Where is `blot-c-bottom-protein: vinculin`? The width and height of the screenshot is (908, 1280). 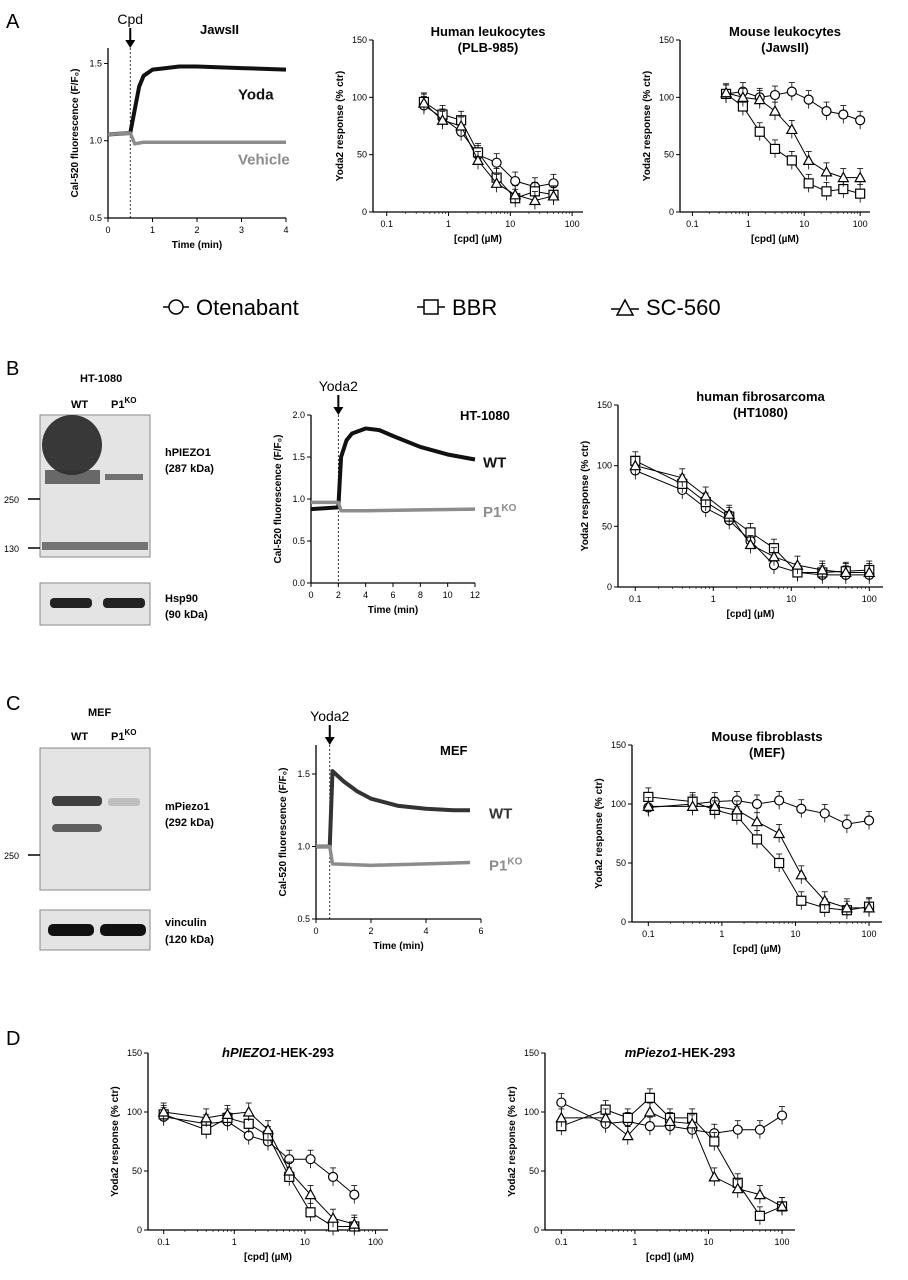
blot-c-bottom-protein: vinculin is located at coordinates (186, 923).